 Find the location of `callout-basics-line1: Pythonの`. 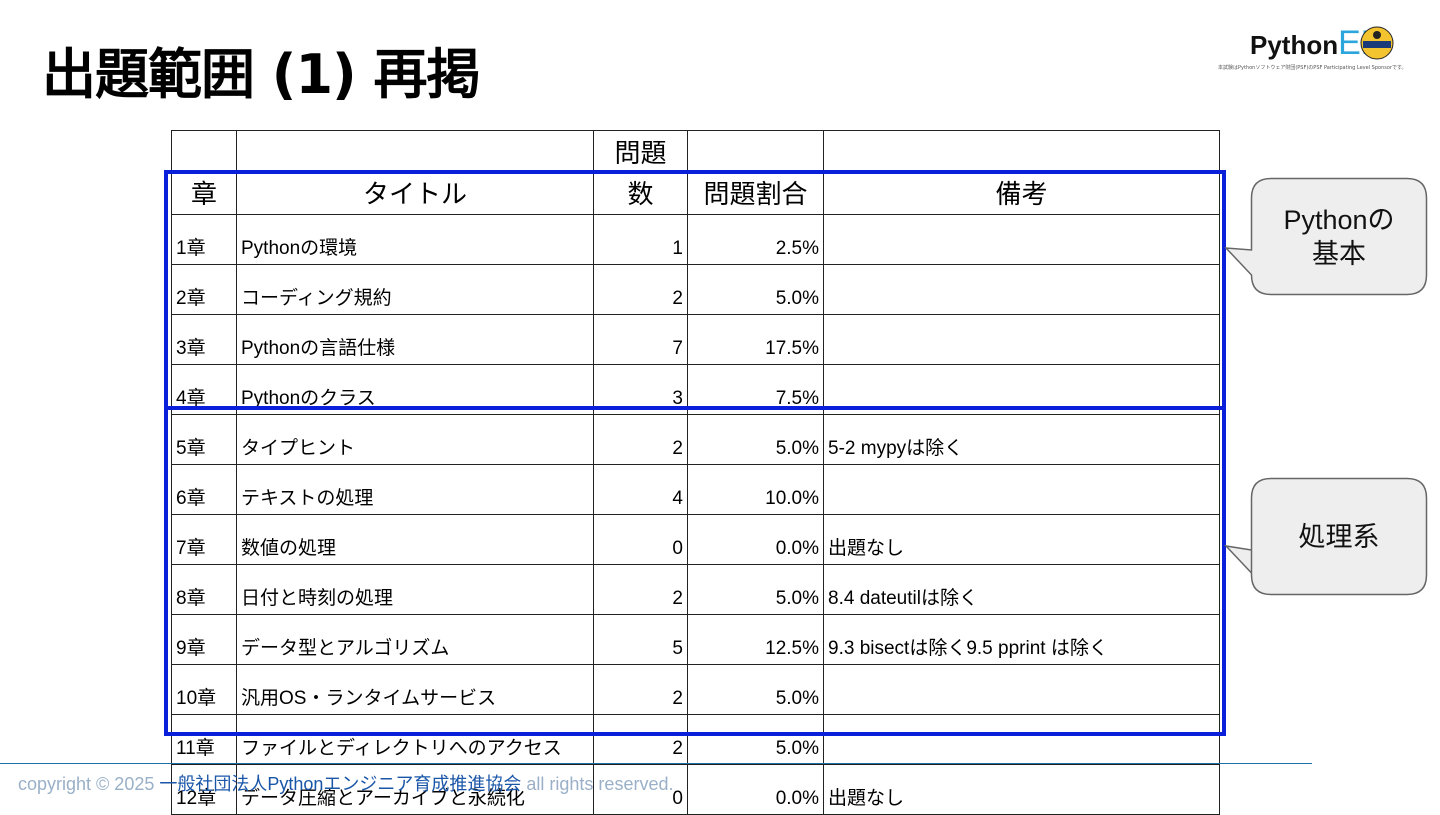

callout-basics-line1: Pythonの is located at coordinates (1339, 220).